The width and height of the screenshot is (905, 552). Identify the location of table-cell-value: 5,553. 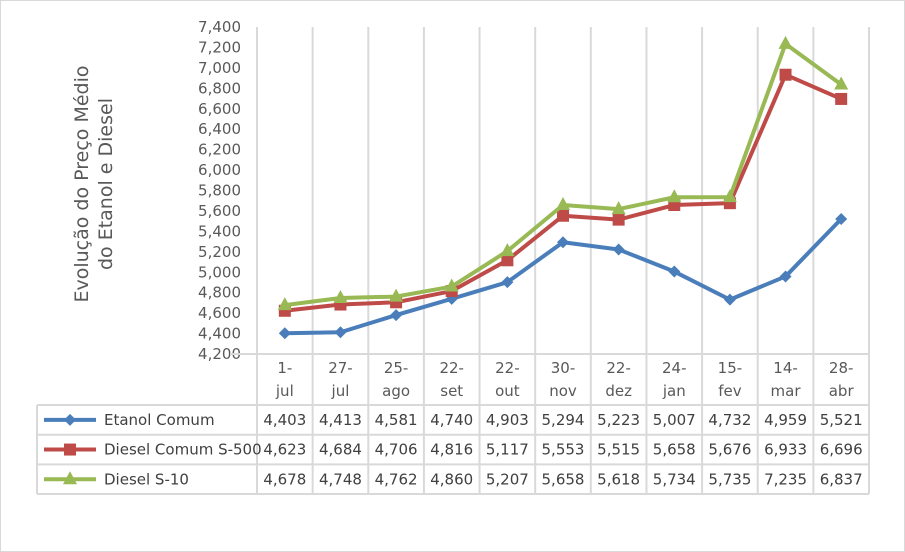
(563, 450).